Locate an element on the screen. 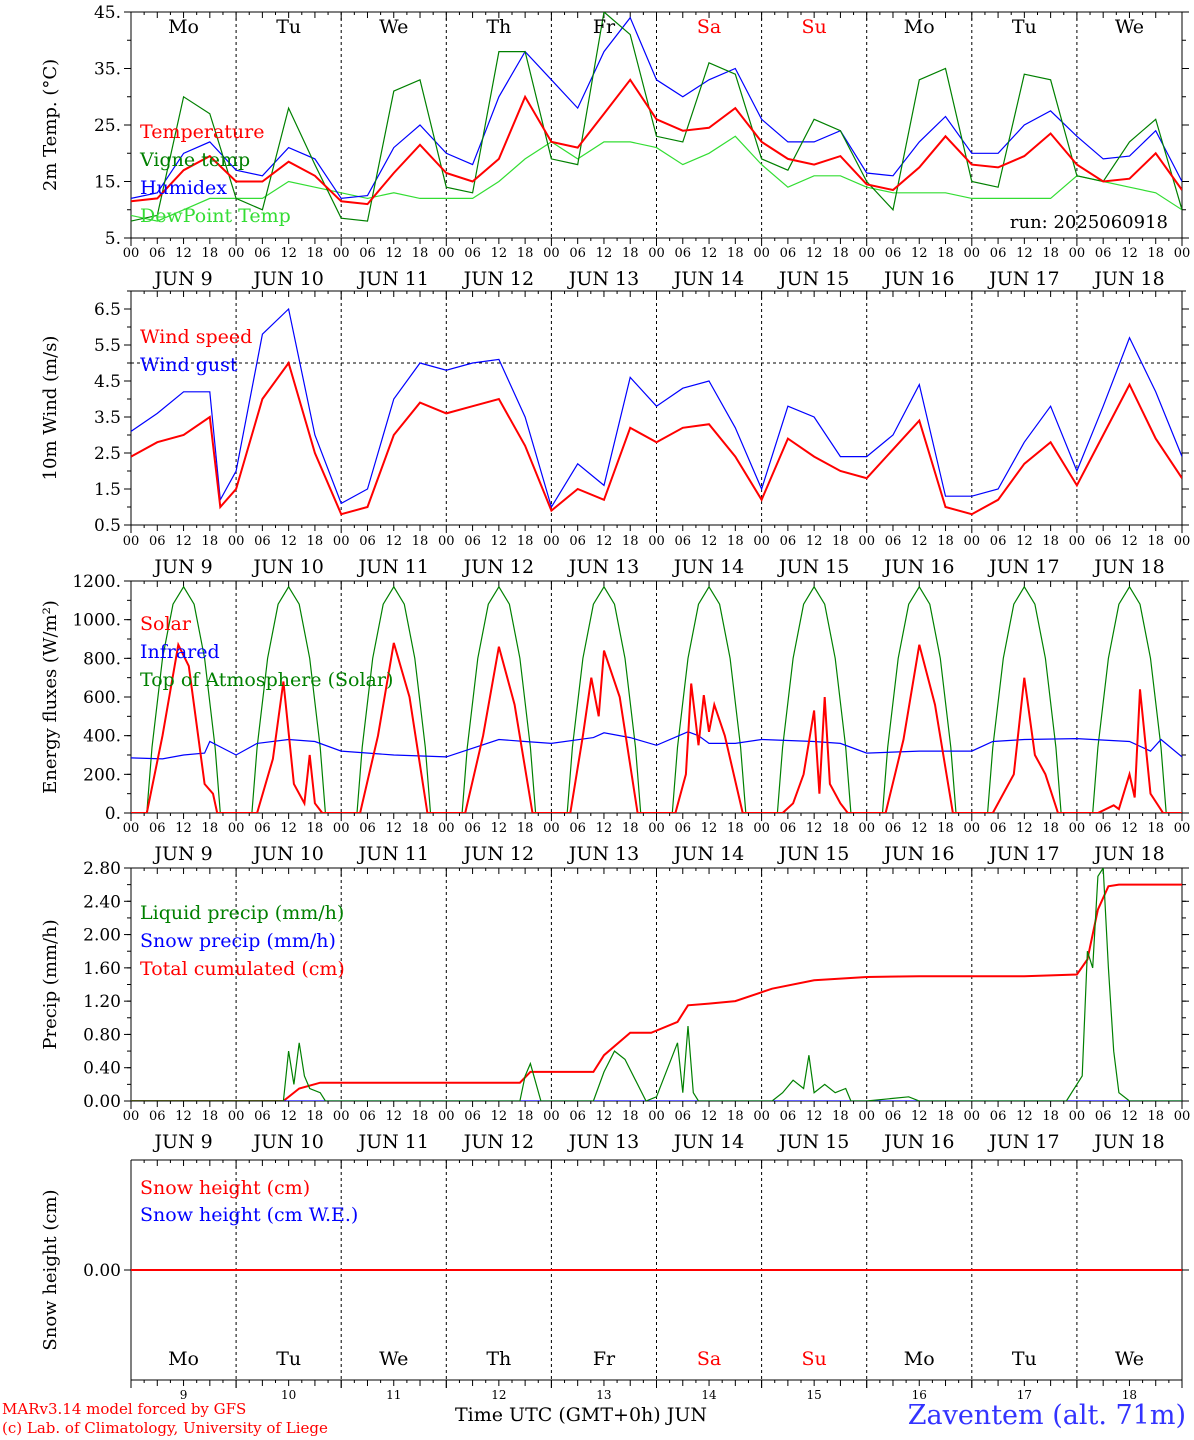 The height and width of the screenshot is (1440, 1194). y-tick-label: 4.5 is located at coordinates (107, 382).